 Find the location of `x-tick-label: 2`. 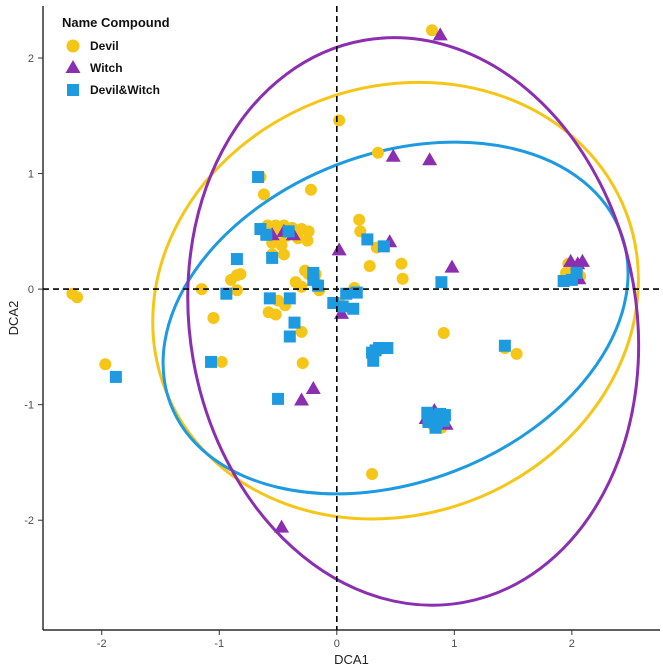

x-tick-label: 2 is located at coordinates (572, 644).